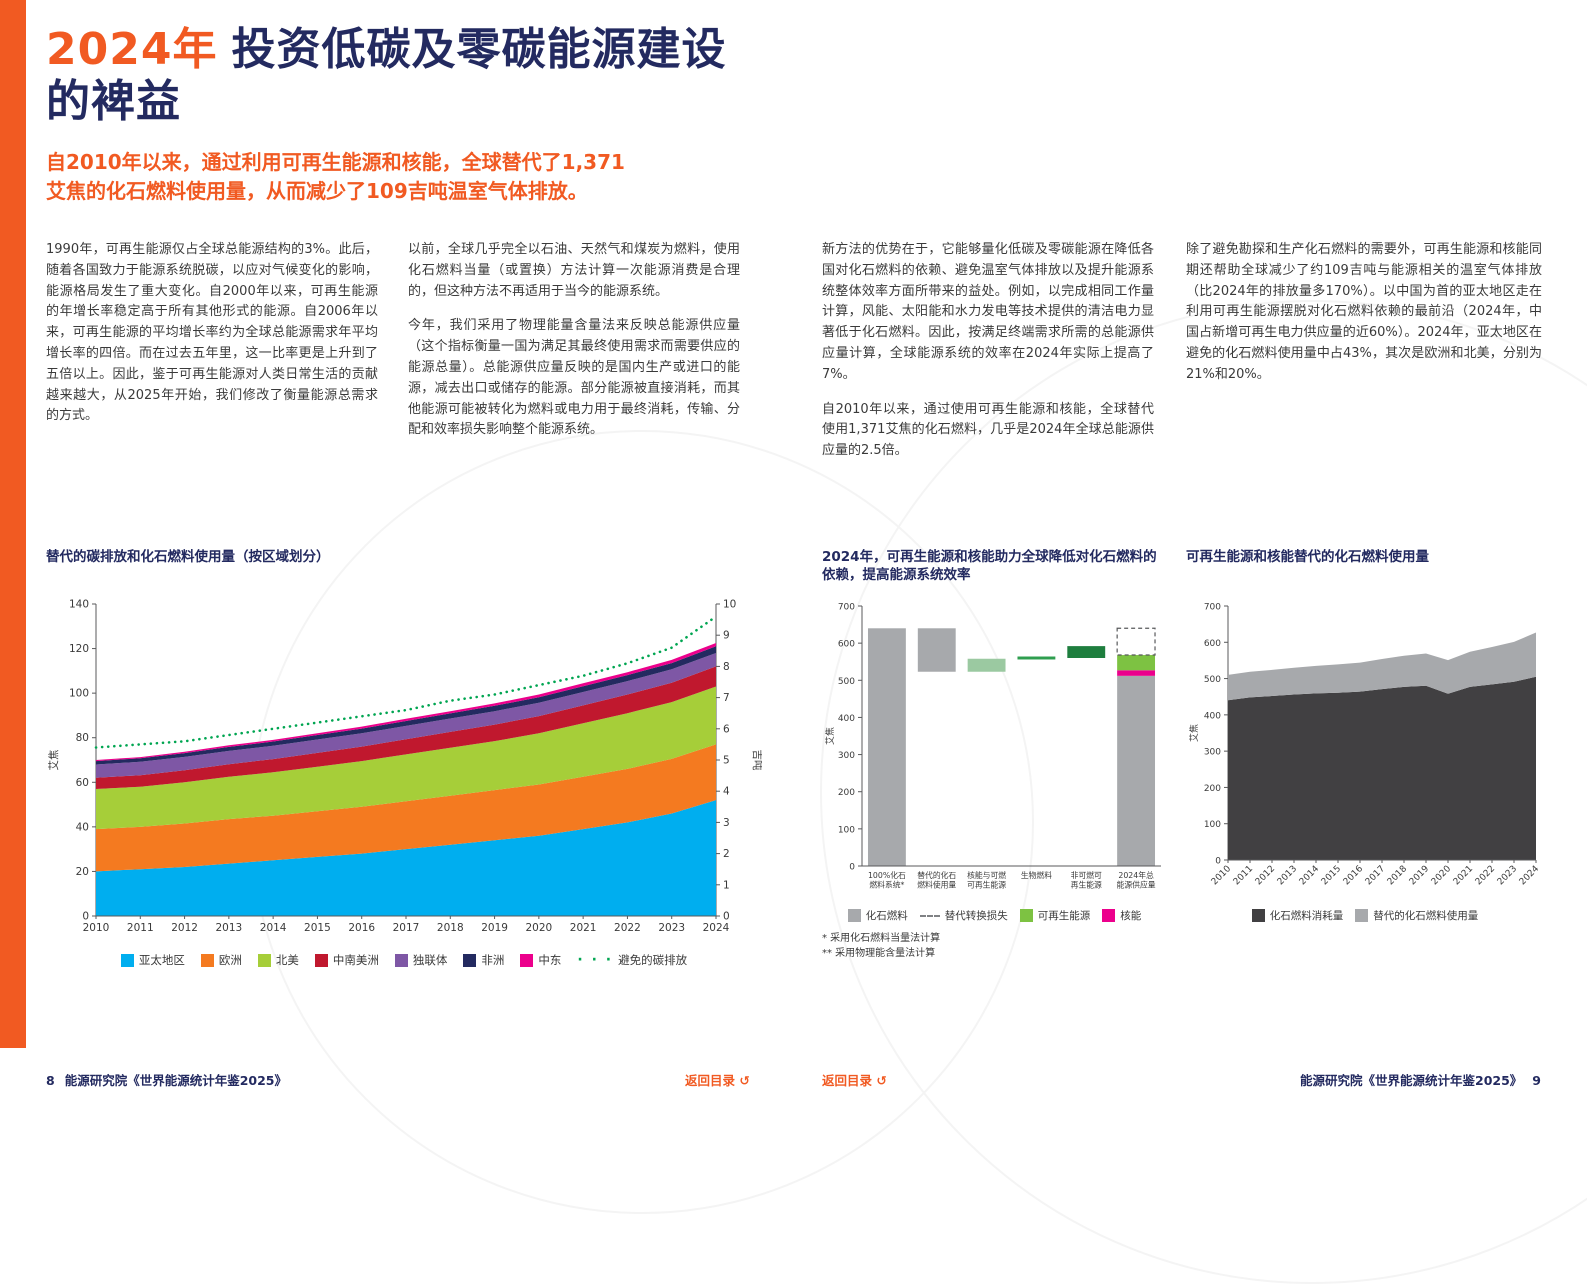 This screenshot has height=1284, width=1587. What do you see at coordinates (1131, 916) in the screenshot?
I see `legend-label: 核能` at bounding box center [1131, 916].